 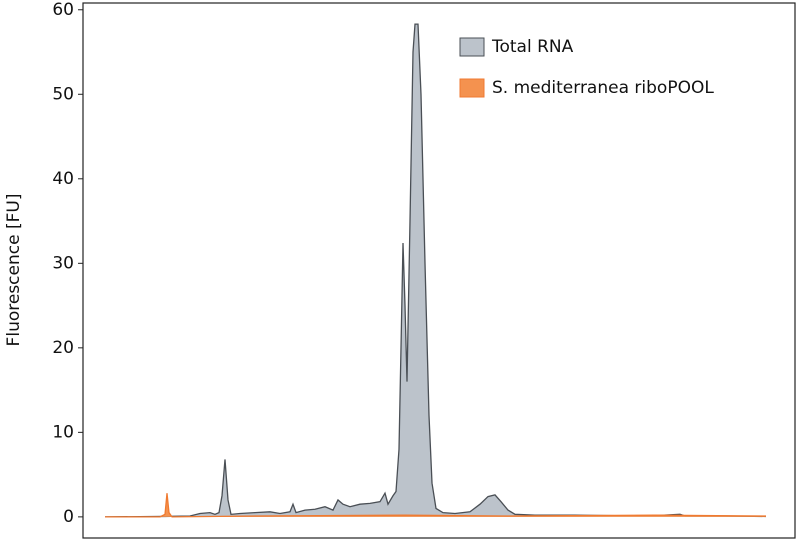 I want to click on legend-label: S. mediterranea riboPOOL, so click(x=603, y=88).